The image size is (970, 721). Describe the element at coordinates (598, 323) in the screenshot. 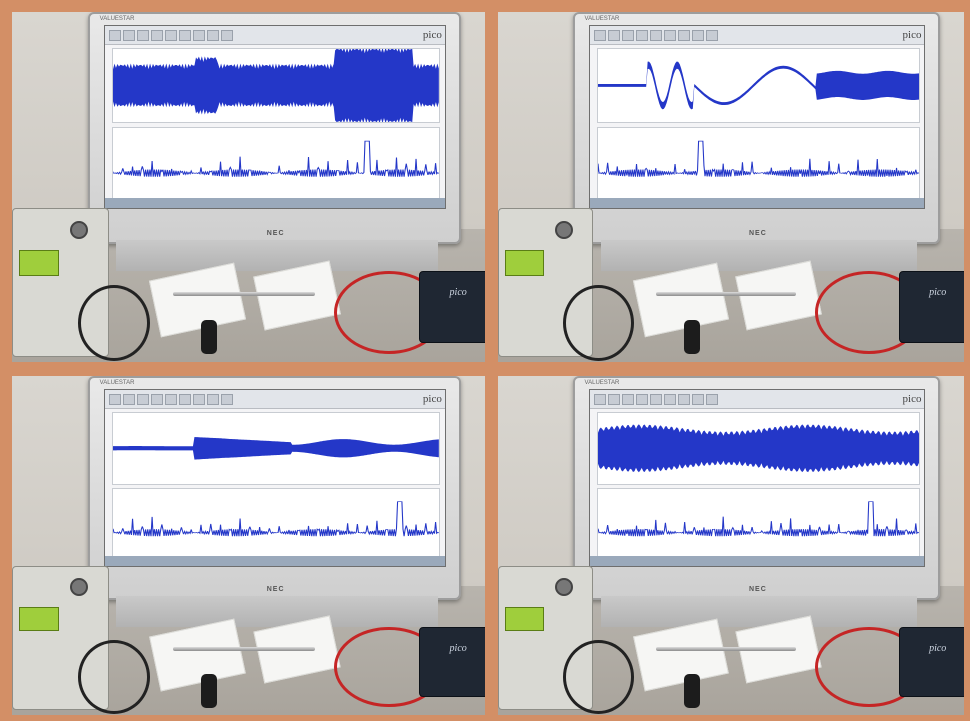

I see `black-cable` at that location.